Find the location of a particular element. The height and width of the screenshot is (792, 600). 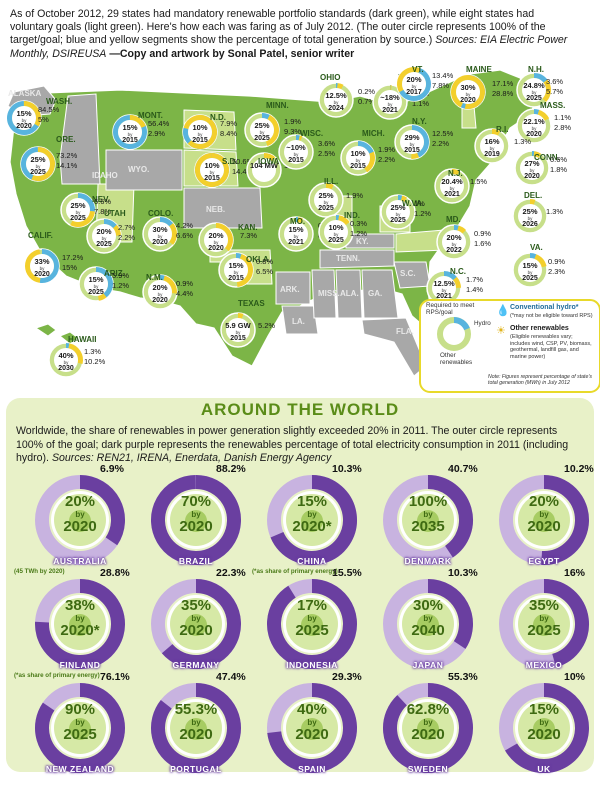

state-year: 2019 is located at coordinates (492, 154).